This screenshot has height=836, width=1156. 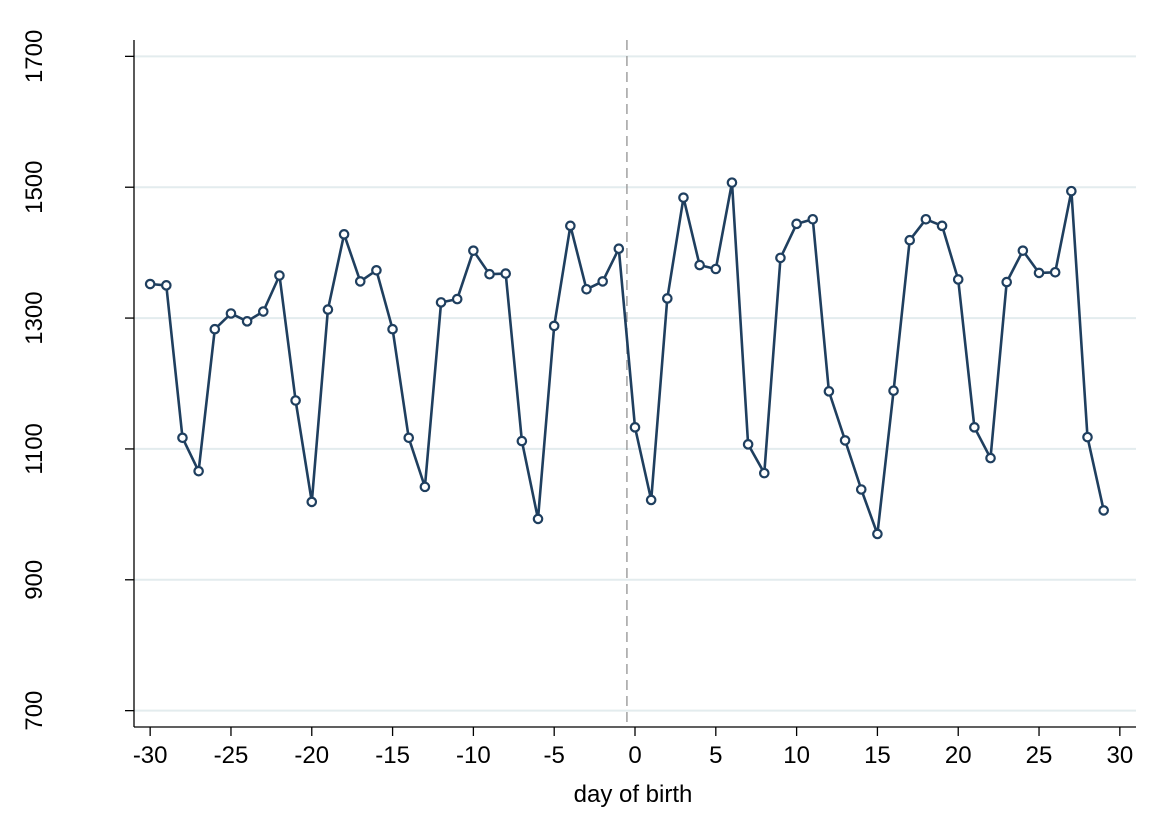 What do you see at coordinates (473, 755) in the screenshot?
I see `x-tick-label: -10` at bounding box center [473, 755].